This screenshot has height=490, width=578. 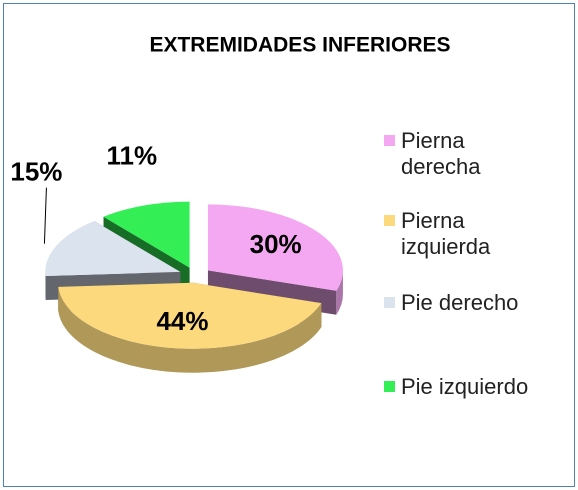 What do you see at coordinates (132, 155) in the screenshot?
I see `data-label: 11%` at bounding box center [132, 155].